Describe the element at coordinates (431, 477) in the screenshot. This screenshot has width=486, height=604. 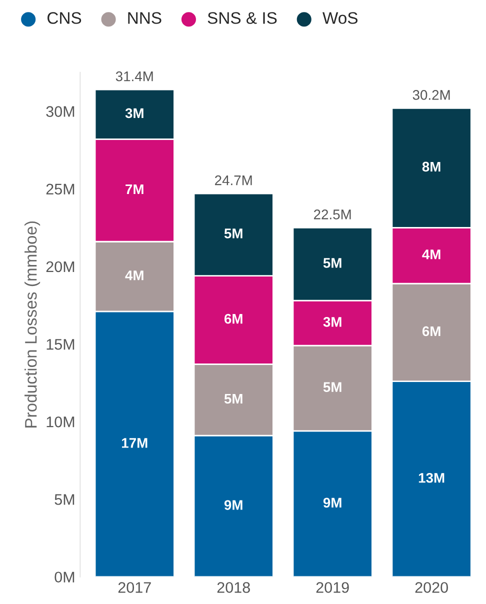
I see `data-label: 13M` at that location.